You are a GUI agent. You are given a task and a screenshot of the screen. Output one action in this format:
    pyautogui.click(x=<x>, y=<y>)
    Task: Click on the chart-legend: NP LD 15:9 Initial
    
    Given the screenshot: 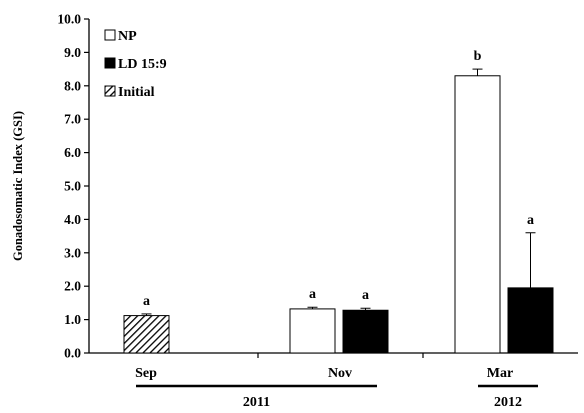 What is the action you would take?
    pyautogui.click(x=135, y=64)
    